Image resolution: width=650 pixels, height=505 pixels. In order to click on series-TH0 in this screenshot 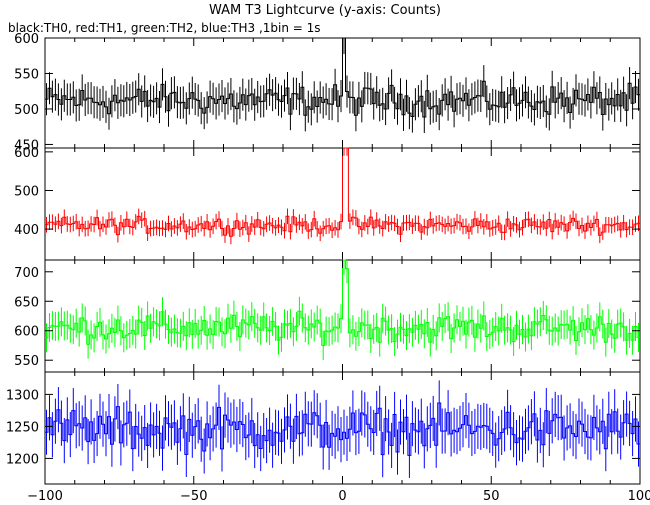, I will do `click(342, 77)`.